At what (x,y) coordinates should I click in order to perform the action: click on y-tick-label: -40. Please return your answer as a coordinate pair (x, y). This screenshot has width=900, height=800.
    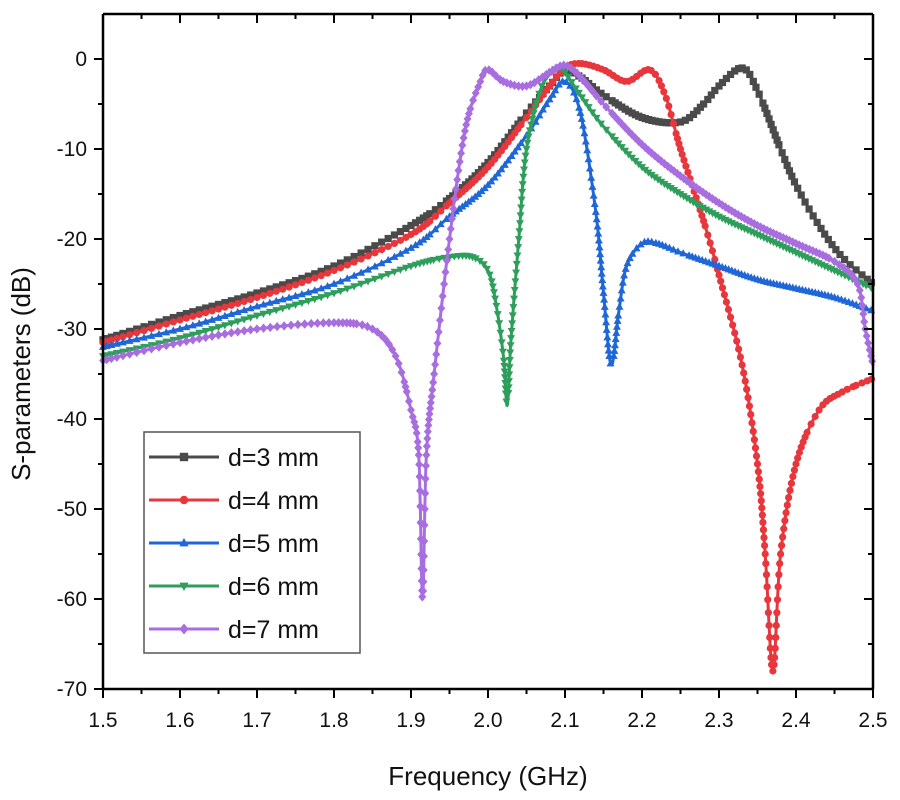
    Looking at the image, I should click on (72, 419).